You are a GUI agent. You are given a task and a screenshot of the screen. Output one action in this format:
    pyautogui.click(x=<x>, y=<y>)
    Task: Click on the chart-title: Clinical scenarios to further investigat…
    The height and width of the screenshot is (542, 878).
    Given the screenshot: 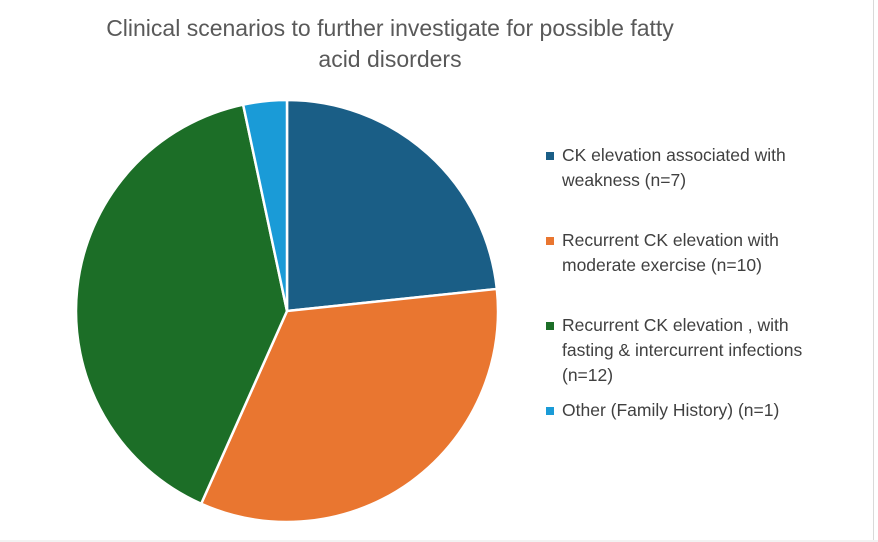 What is the action you would take?
    pyautogui.click(x=390, y=43)
    